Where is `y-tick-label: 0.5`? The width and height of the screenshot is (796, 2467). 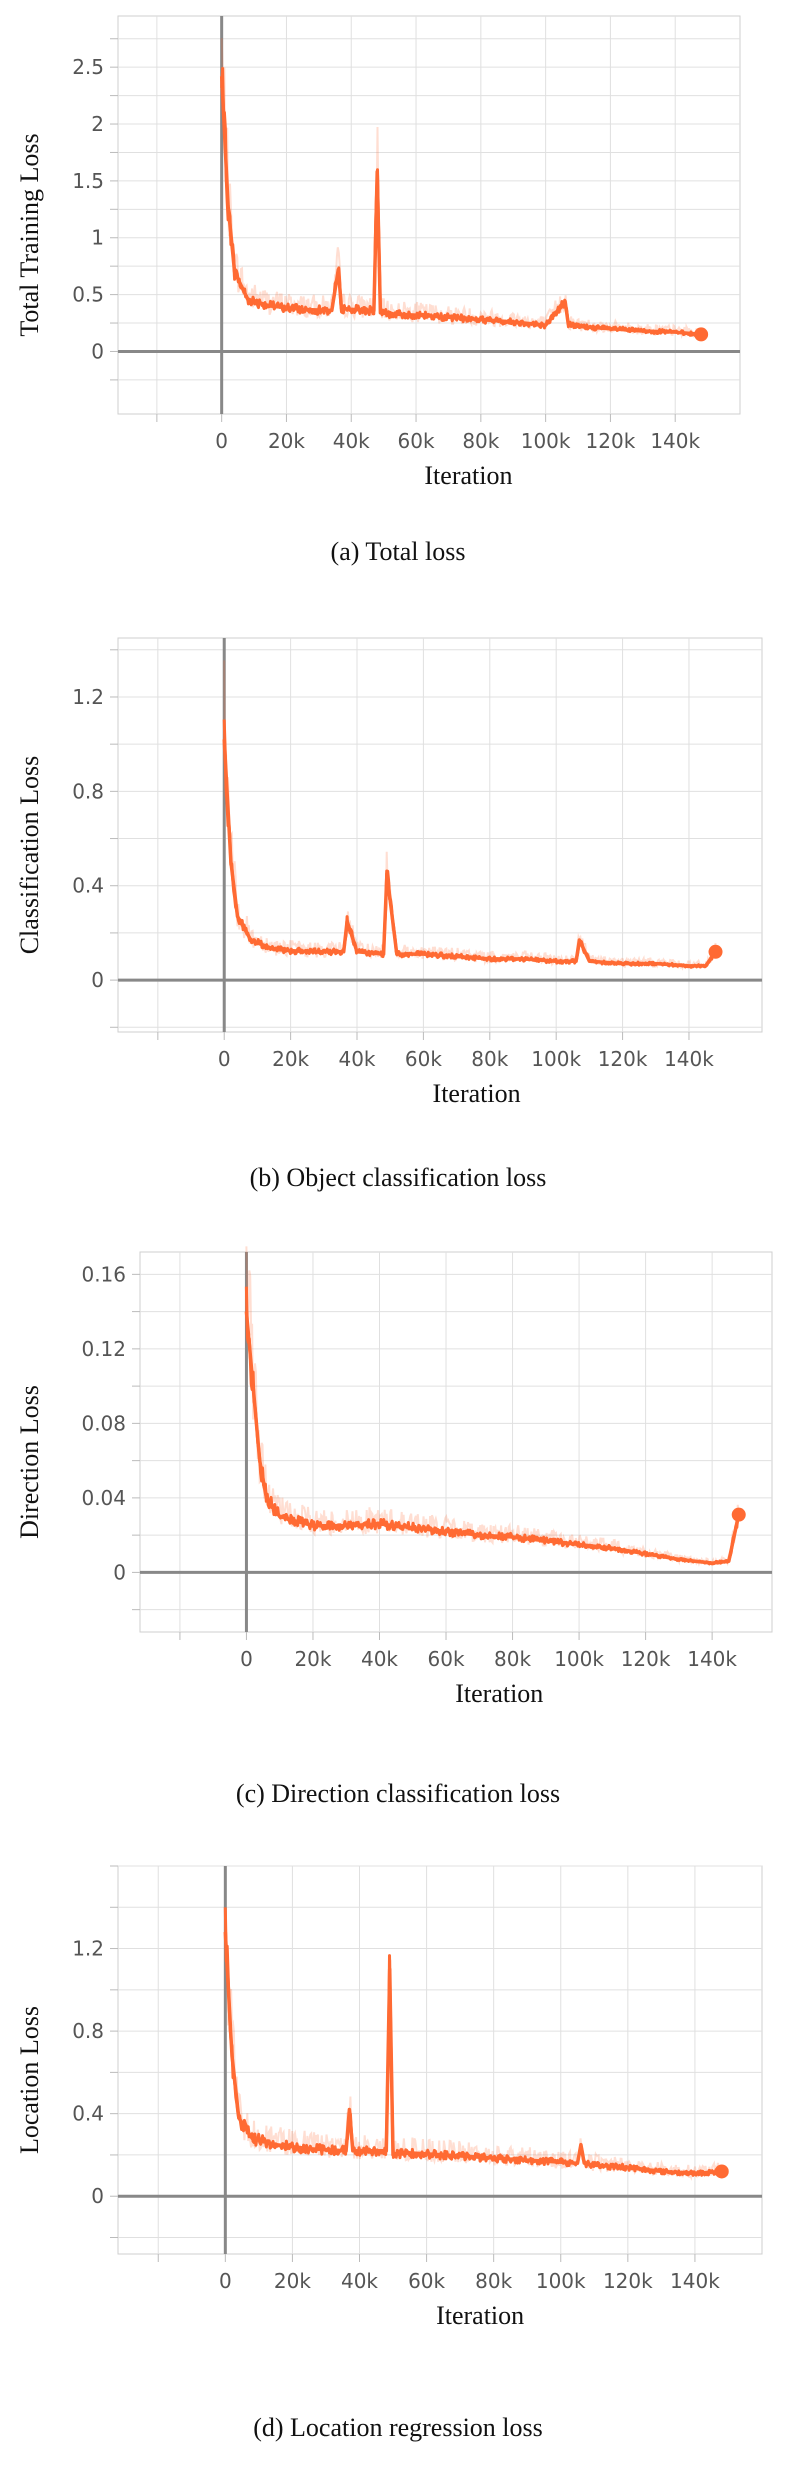
y-tick-label: 0.5 is located at coordinates (88, 295).